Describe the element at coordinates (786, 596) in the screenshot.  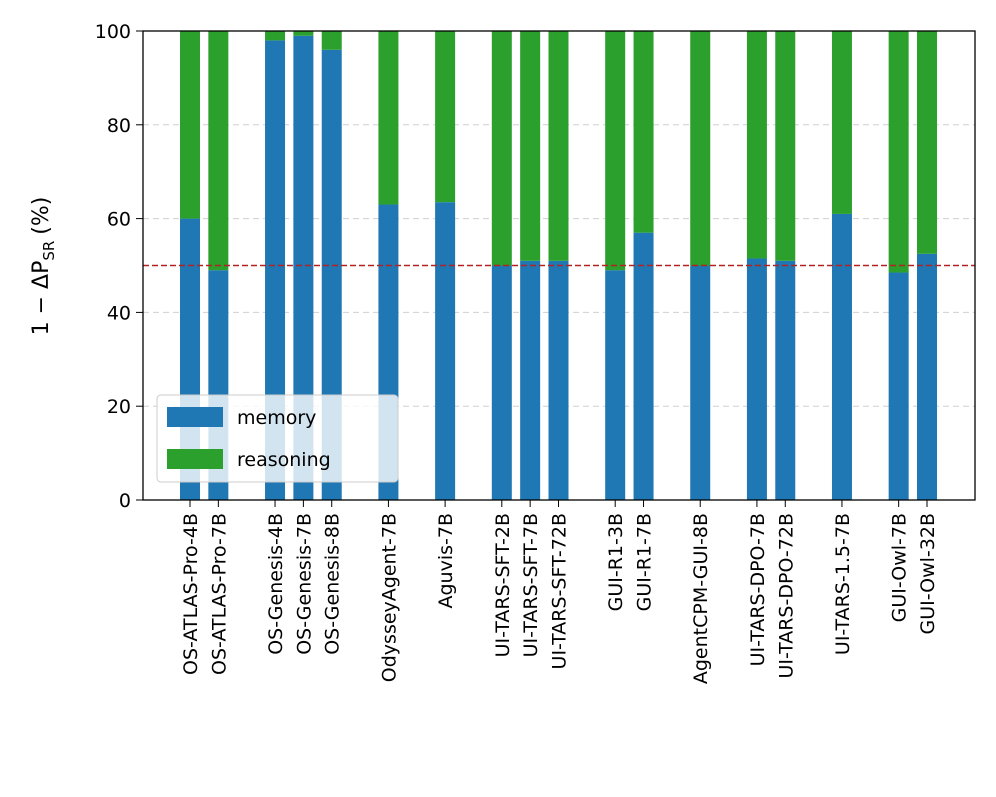
I see `x-tick-label: UI-TARS-DPO-72B` at that location.